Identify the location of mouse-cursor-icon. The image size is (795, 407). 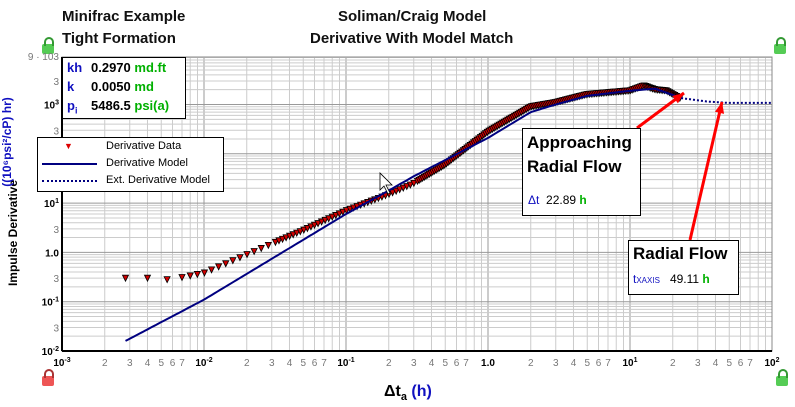
(386, 183).